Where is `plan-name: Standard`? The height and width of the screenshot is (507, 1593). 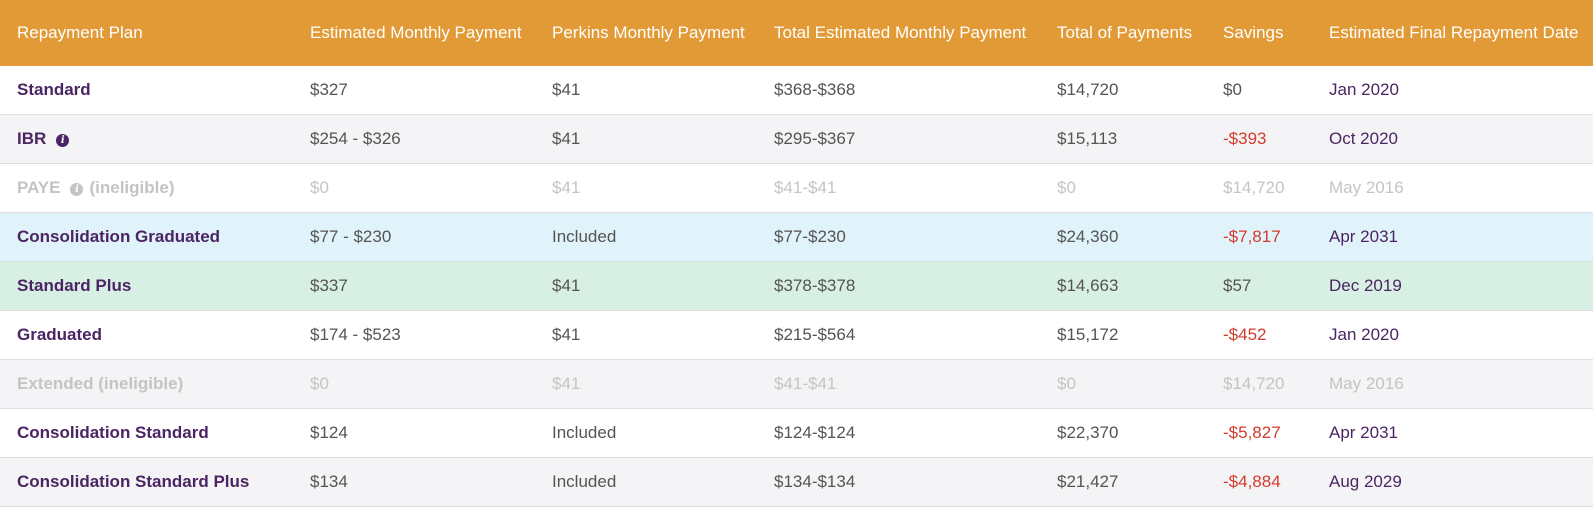 plan-name: Standard is located at coordinates (54, 89).